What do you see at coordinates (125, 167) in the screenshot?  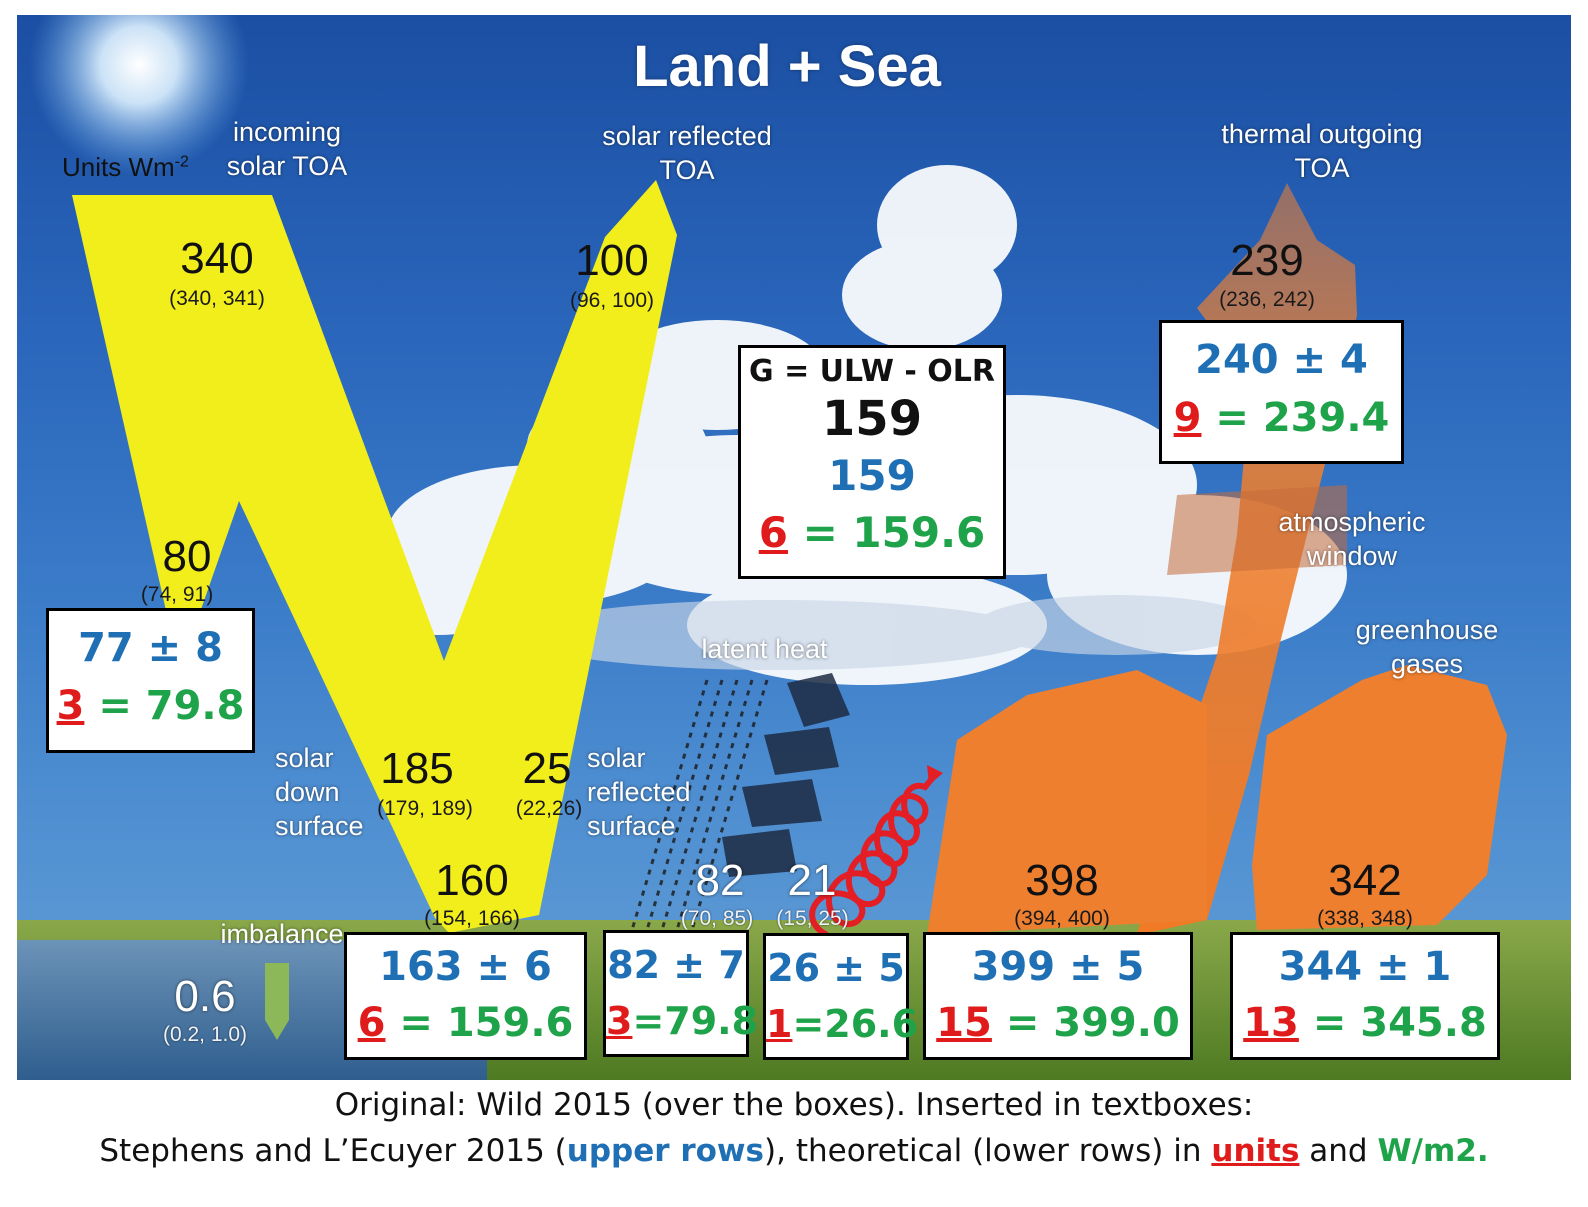 I see `units-label: Units Wm-2` at bounding box center [125, 167].